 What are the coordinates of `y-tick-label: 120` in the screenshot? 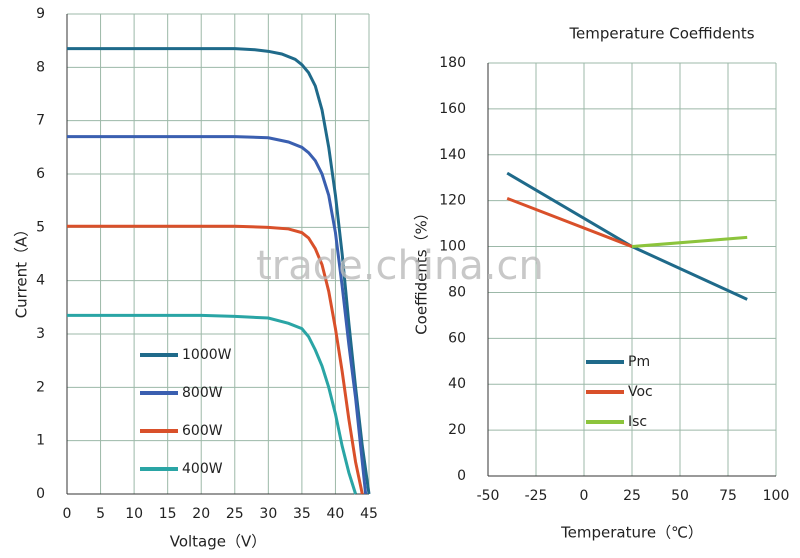 It's located at (452, 201).